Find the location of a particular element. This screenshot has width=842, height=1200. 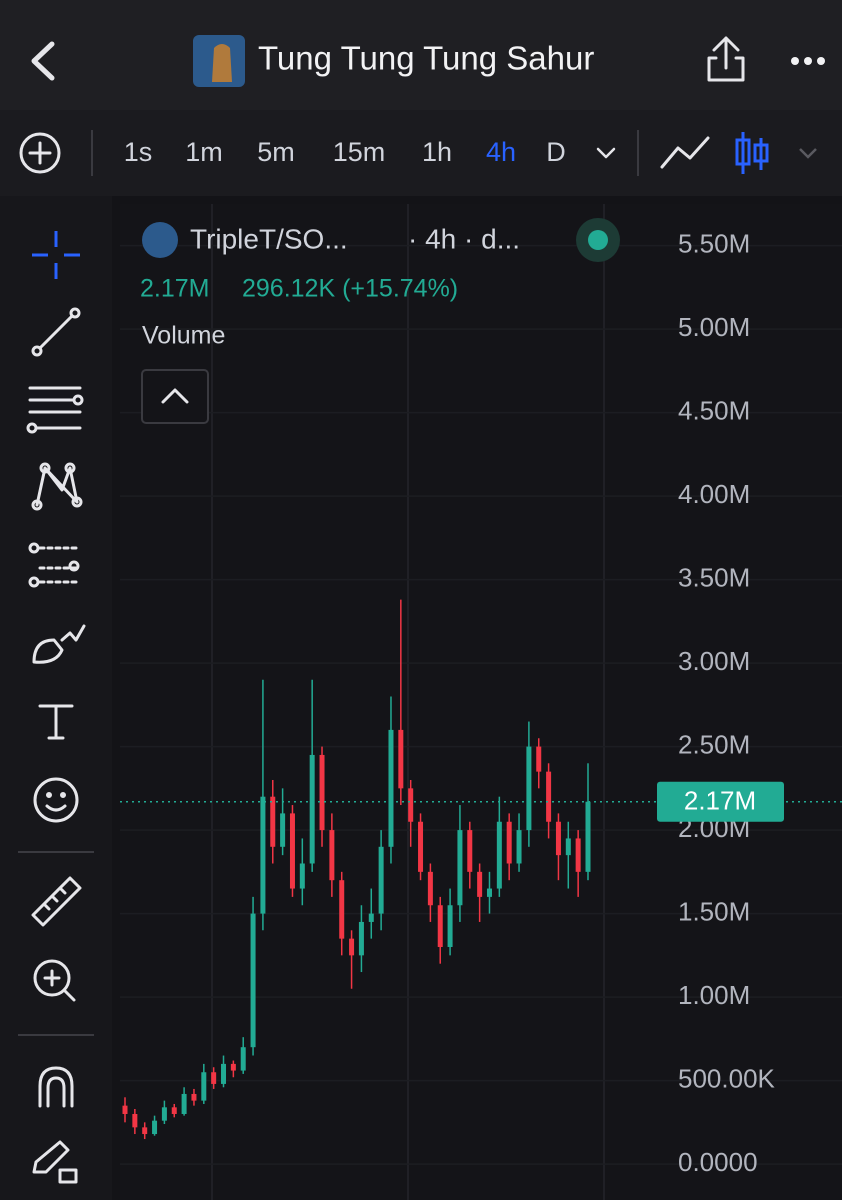

interval-option: 5m is located at coordinates (276, 152).